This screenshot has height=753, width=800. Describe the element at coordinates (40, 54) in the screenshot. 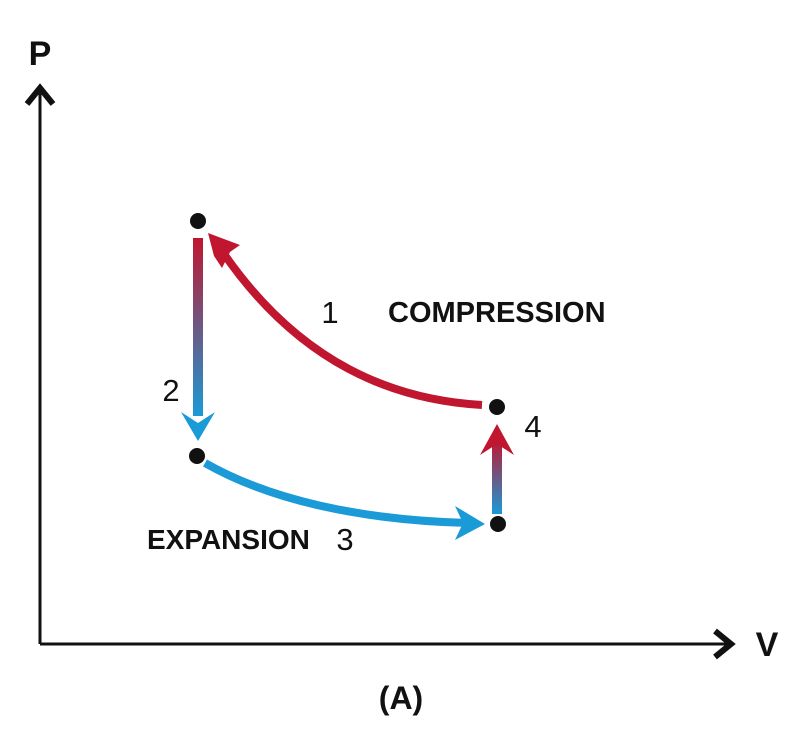

I see `y-axis-label: P` at that location.